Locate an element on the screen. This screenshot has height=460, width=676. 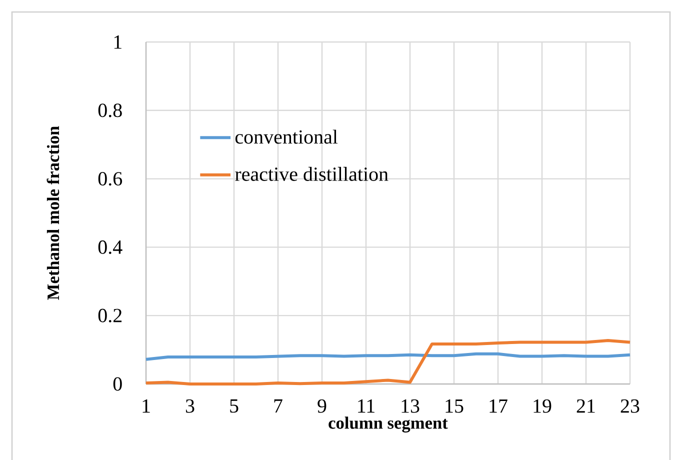
y-tick-label: 0.6 is located at coordinates (110, 179).